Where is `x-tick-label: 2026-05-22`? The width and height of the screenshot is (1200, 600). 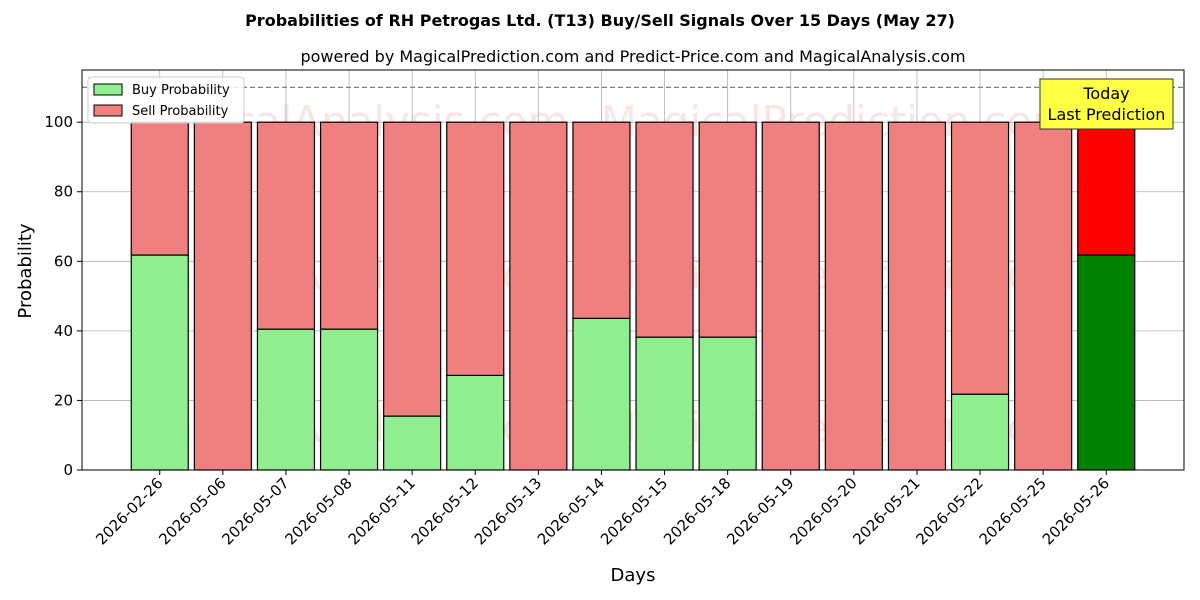 x-tick-label: 2026-05-22 is located at coordinates (949, 511).